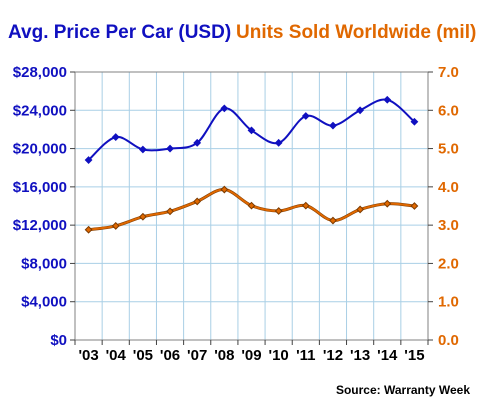 This screenshot has height=400, width=480. I want to click on y-left-tick-label: $24,000, so click(40, 110).